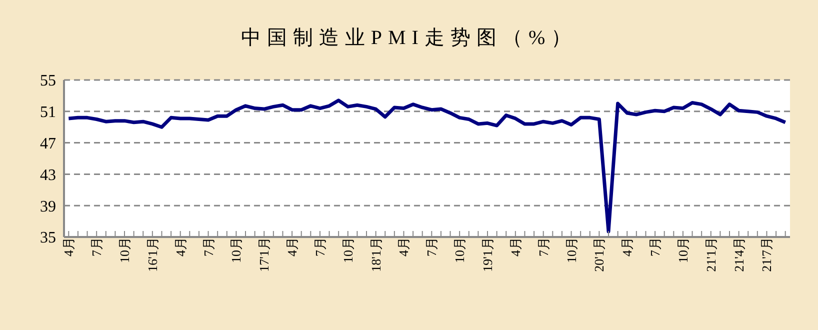 The image size is (818, 330). I want to click on x-tick-label: 18'1月, so click(376, 254).